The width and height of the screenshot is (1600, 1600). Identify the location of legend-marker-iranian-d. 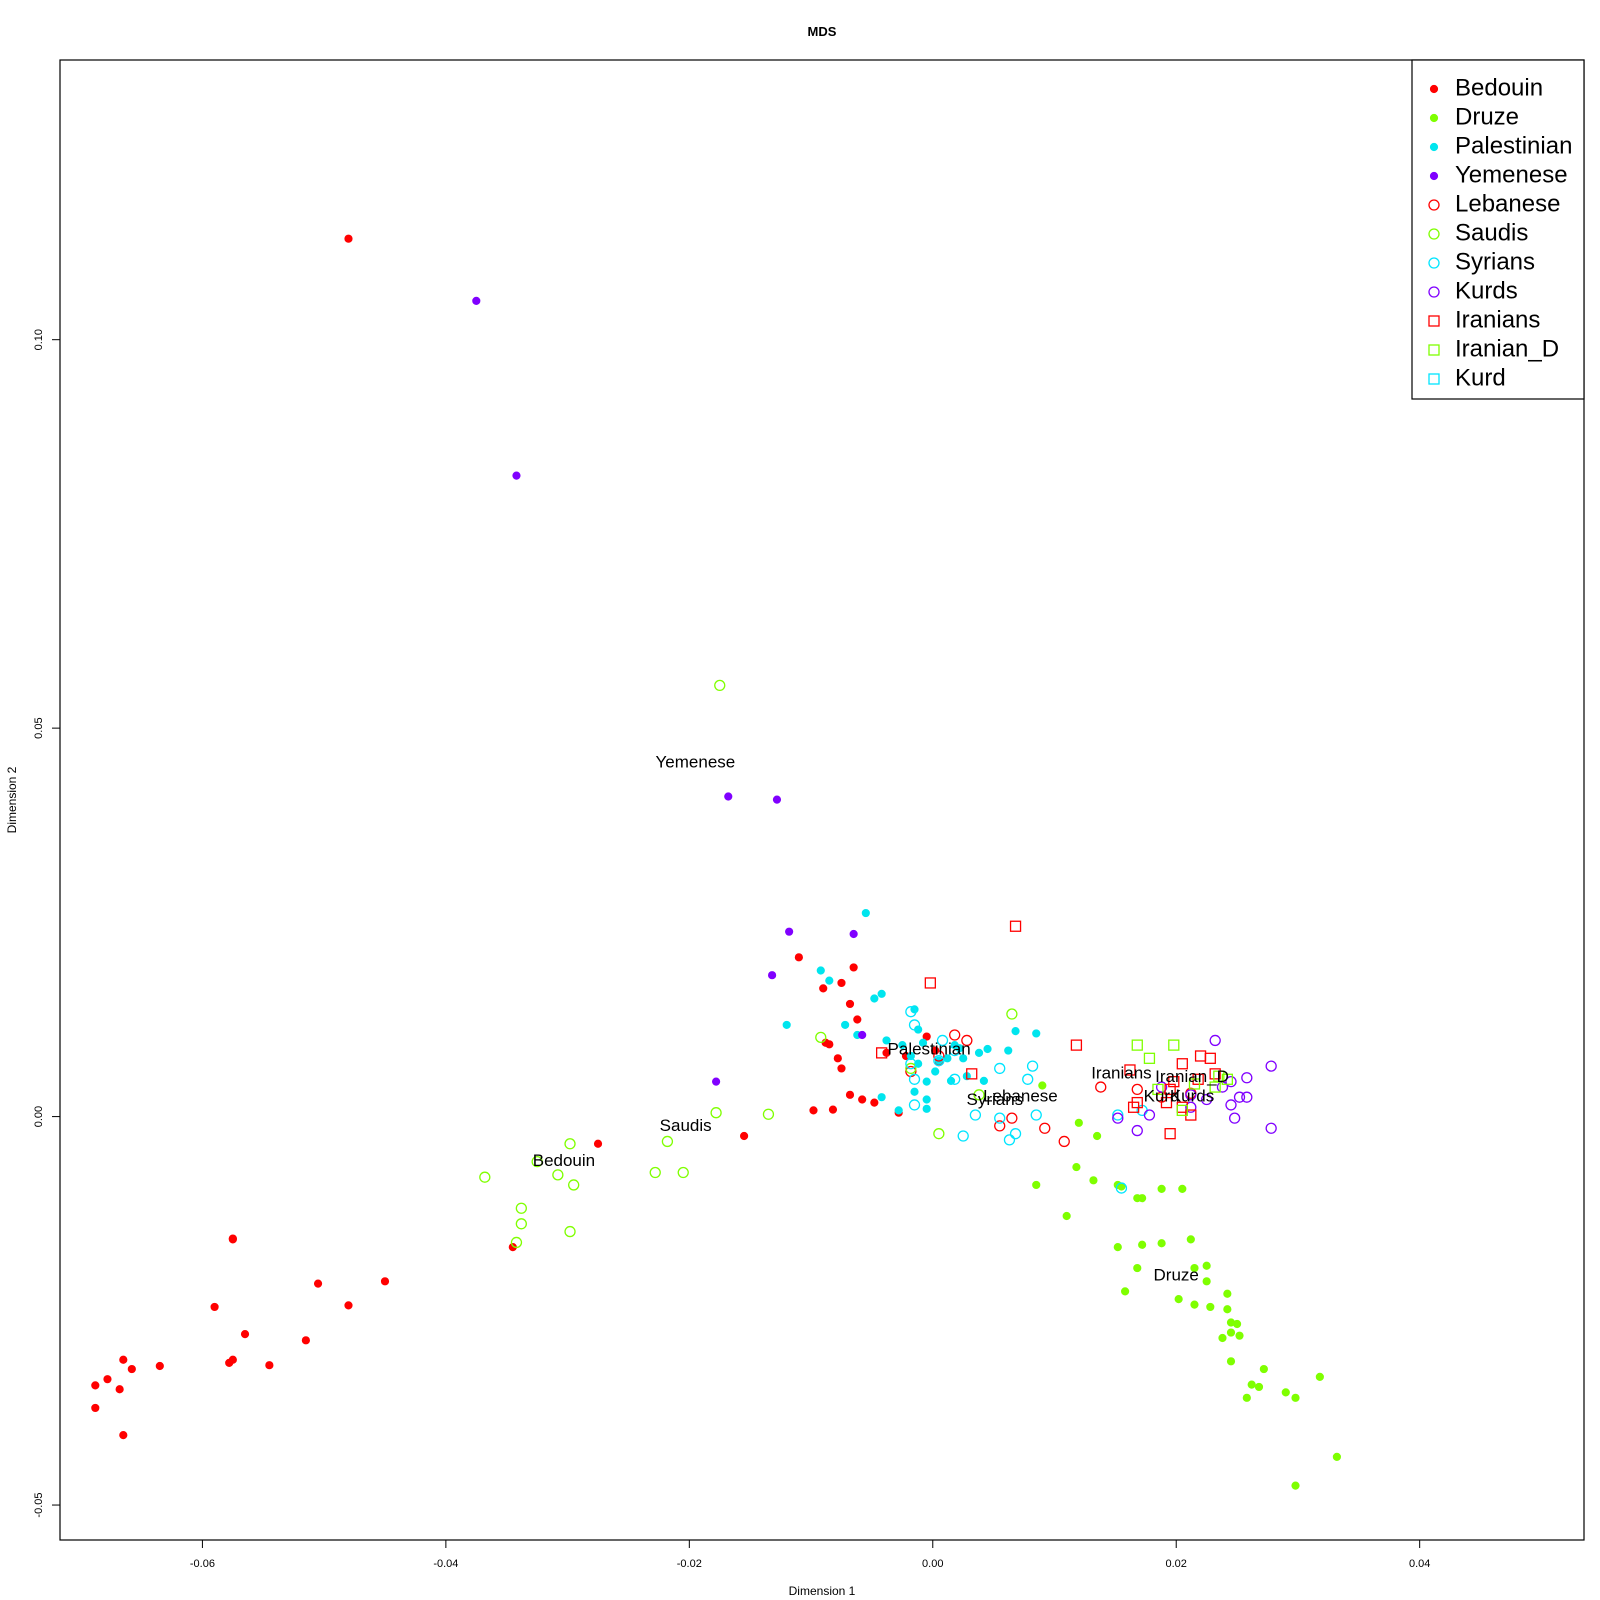
(1434, 350).